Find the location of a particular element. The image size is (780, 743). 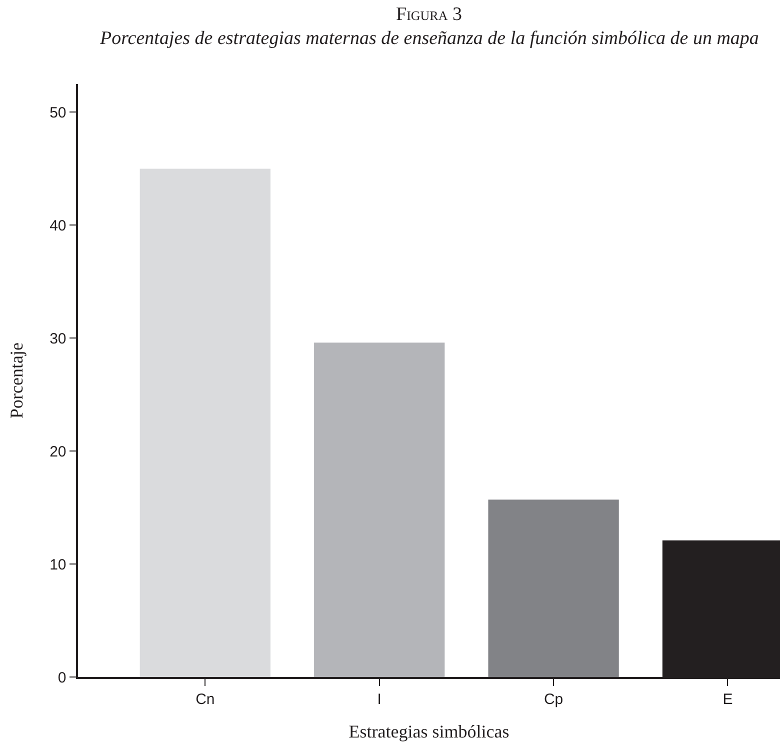

y-tick-label: 40 is located at coordinates (58, 225).